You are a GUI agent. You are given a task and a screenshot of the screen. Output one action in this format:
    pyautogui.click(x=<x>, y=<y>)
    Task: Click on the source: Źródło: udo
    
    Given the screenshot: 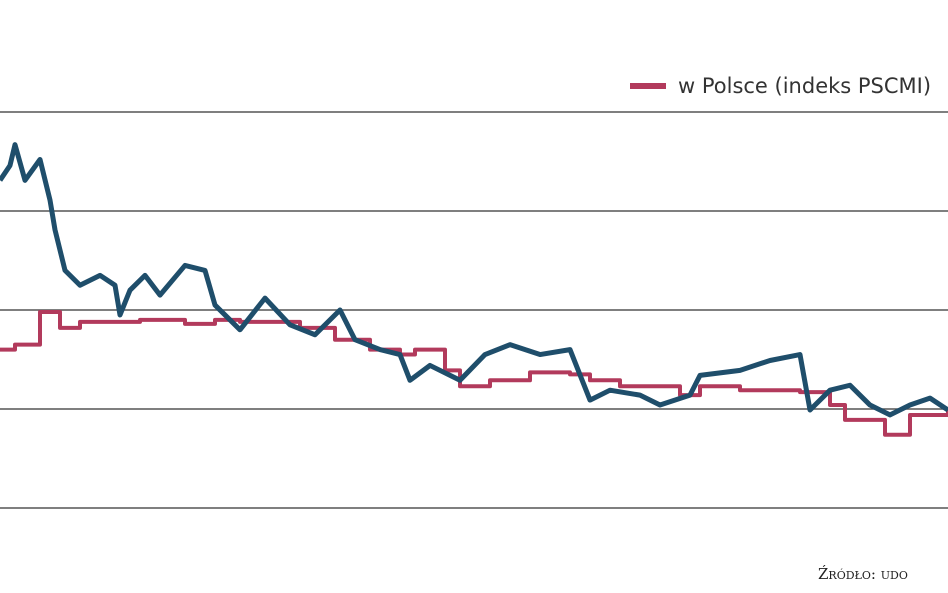 What is the action you would take?
    pyautogui.click(x=863, y=574)
    